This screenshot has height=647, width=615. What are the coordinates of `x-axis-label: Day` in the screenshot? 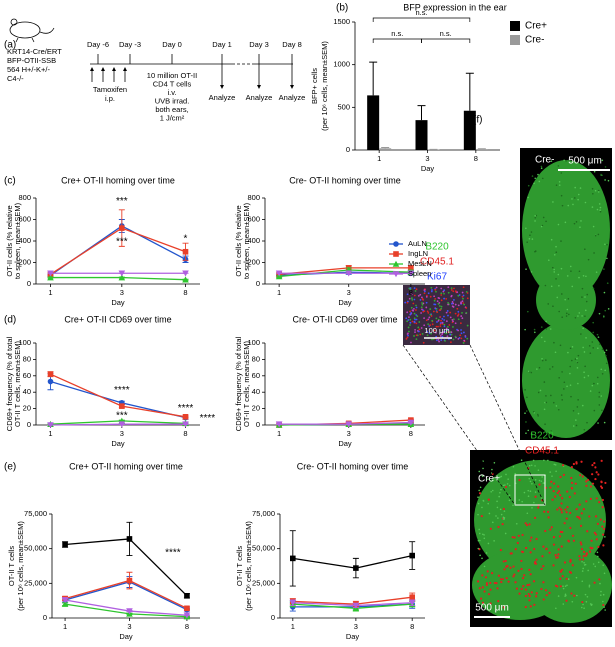 It's located at (118, 443).